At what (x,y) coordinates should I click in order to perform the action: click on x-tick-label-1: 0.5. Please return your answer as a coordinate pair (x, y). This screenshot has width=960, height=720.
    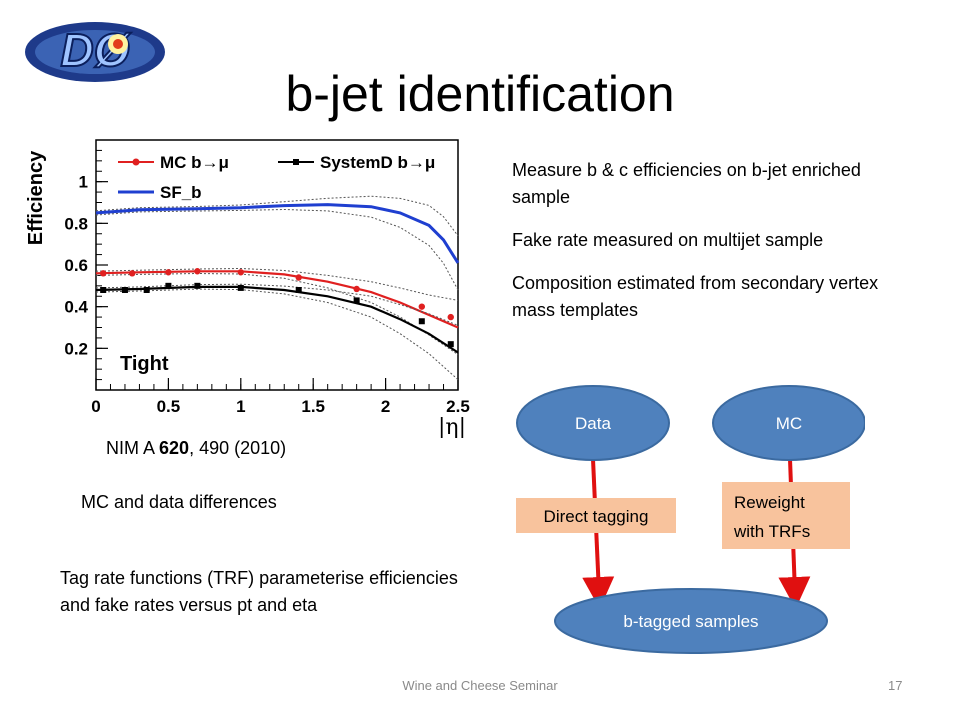
    Looking at the image, I should click on (169, 406).